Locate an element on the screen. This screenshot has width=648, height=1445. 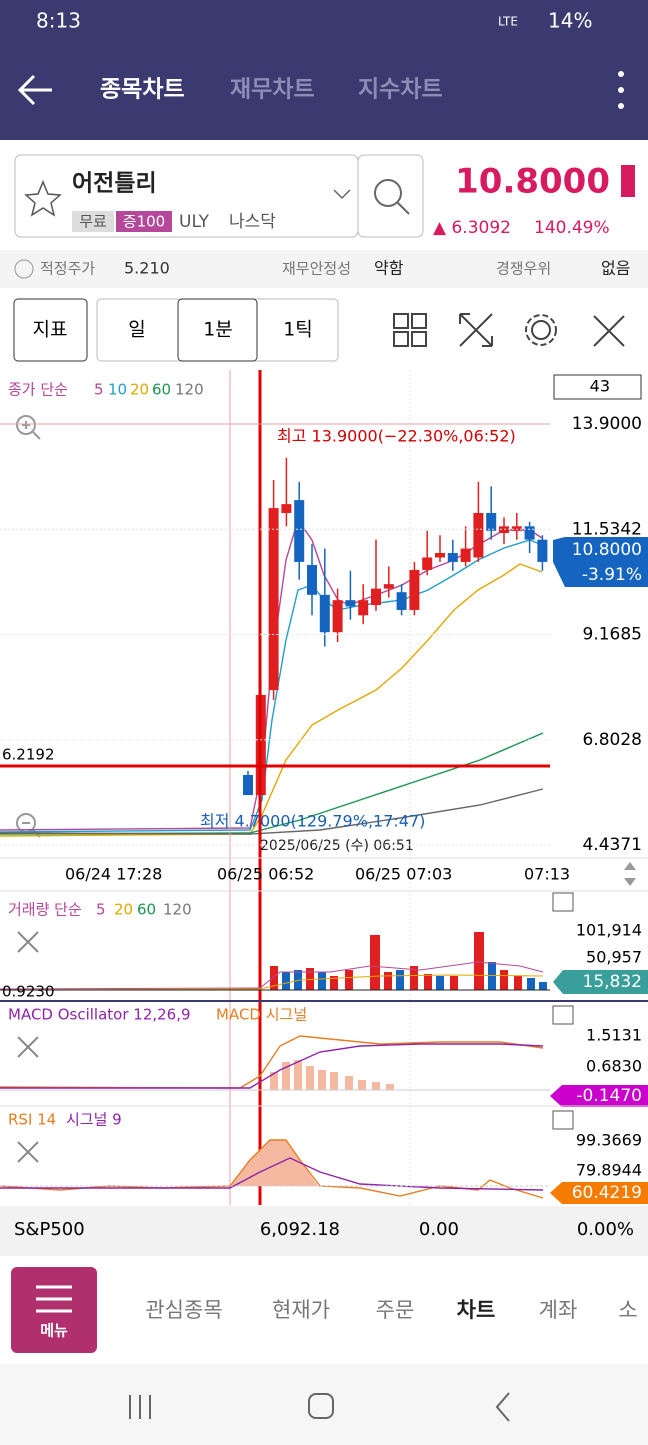
nav-item: 소 is located at coordinates (627, 1310).